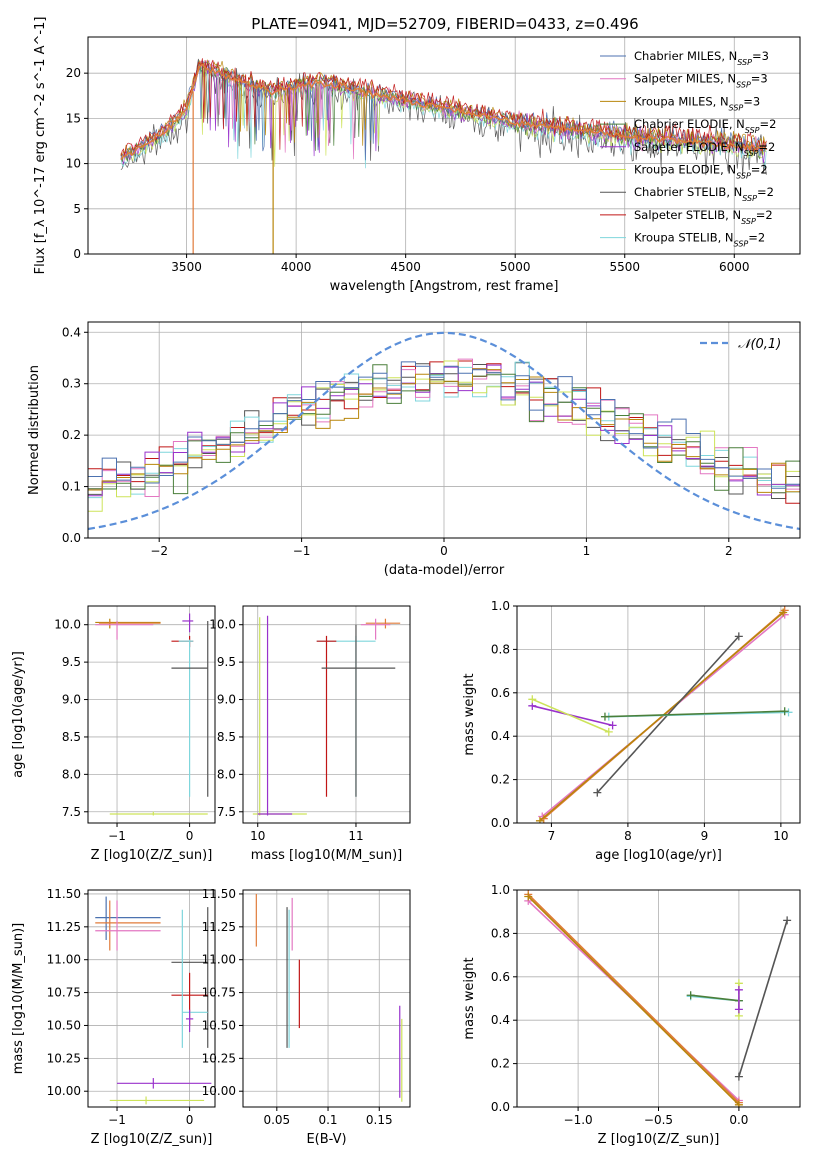 This screenshot has height=1170, width=819. What do you see at coordinates (73, 73) in the screenshot?
I see `y-tick-label: 20` at bounding box center [73, 73].